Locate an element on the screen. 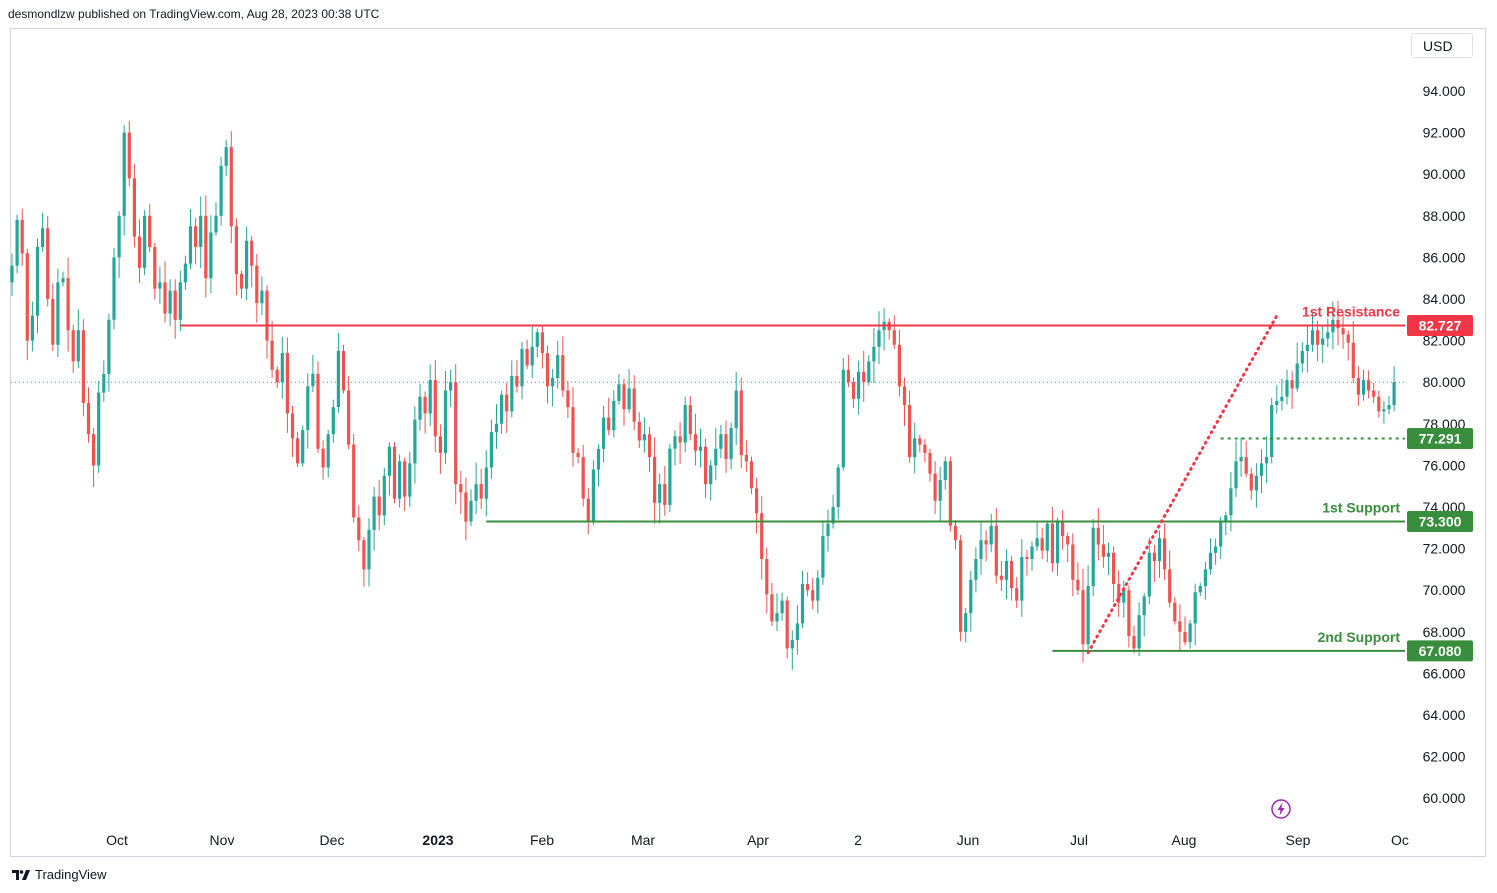 The height and width of the screenshot is (893, 1497). lightning-bolt-icon is located at coordinates (1281, 809).